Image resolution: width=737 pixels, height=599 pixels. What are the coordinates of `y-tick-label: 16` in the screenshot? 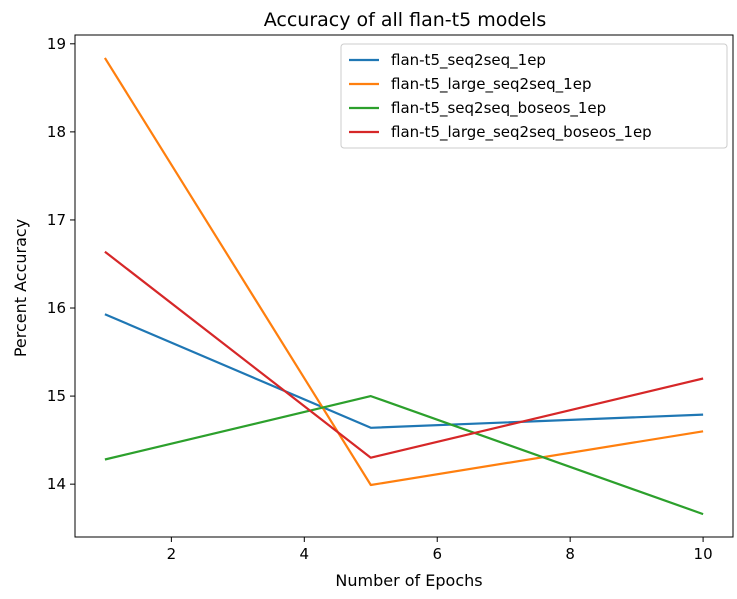 It's located at (56, 308).